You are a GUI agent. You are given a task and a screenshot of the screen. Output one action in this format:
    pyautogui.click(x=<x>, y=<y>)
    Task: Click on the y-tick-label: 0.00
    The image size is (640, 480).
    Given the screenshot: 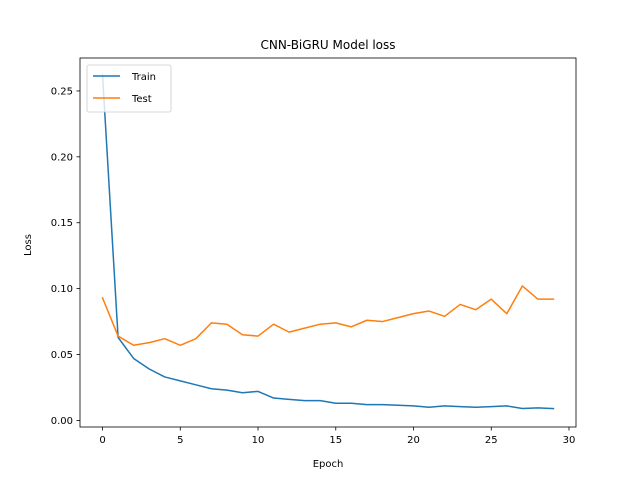 What is the action you would take?
    pyautogui.click(x=62, y=421)
    